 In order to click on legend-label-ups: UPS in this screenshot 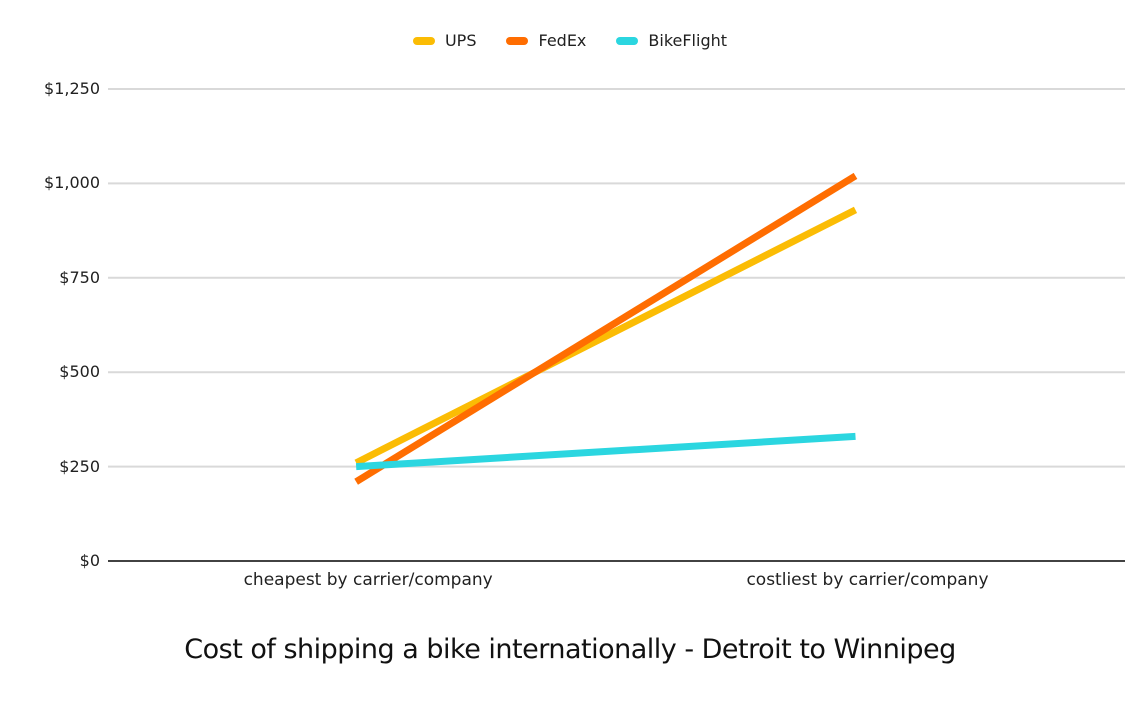, I will do `click(460, 40)`.